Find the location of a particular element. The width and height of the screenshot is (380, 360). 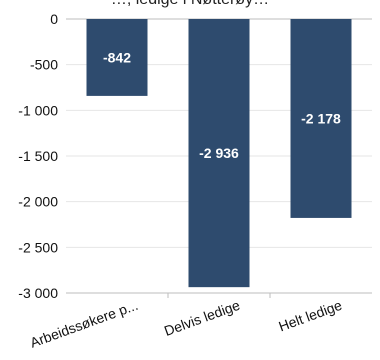

y-tick-label: -1 000 is located at coordinates (38, 110).